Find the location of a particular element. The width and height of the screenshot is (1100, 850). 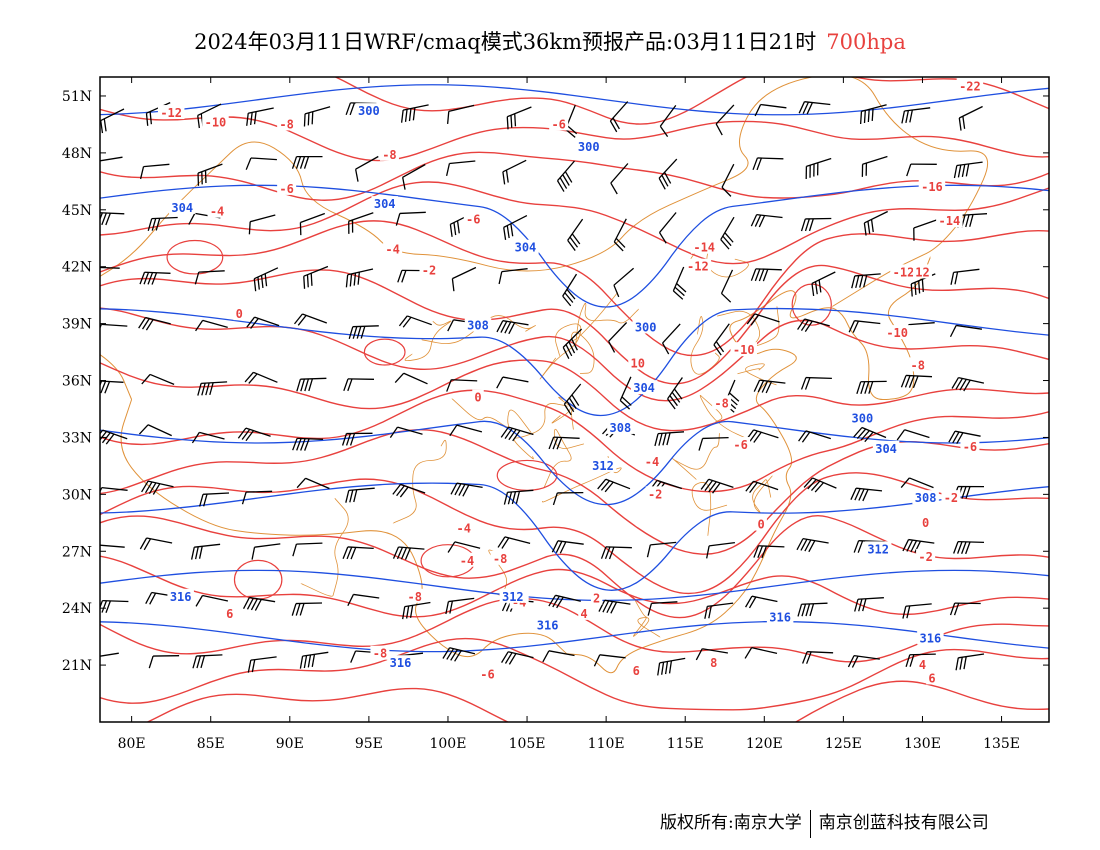

lon-tick-label: 100E is located at coordinates (447, 744).